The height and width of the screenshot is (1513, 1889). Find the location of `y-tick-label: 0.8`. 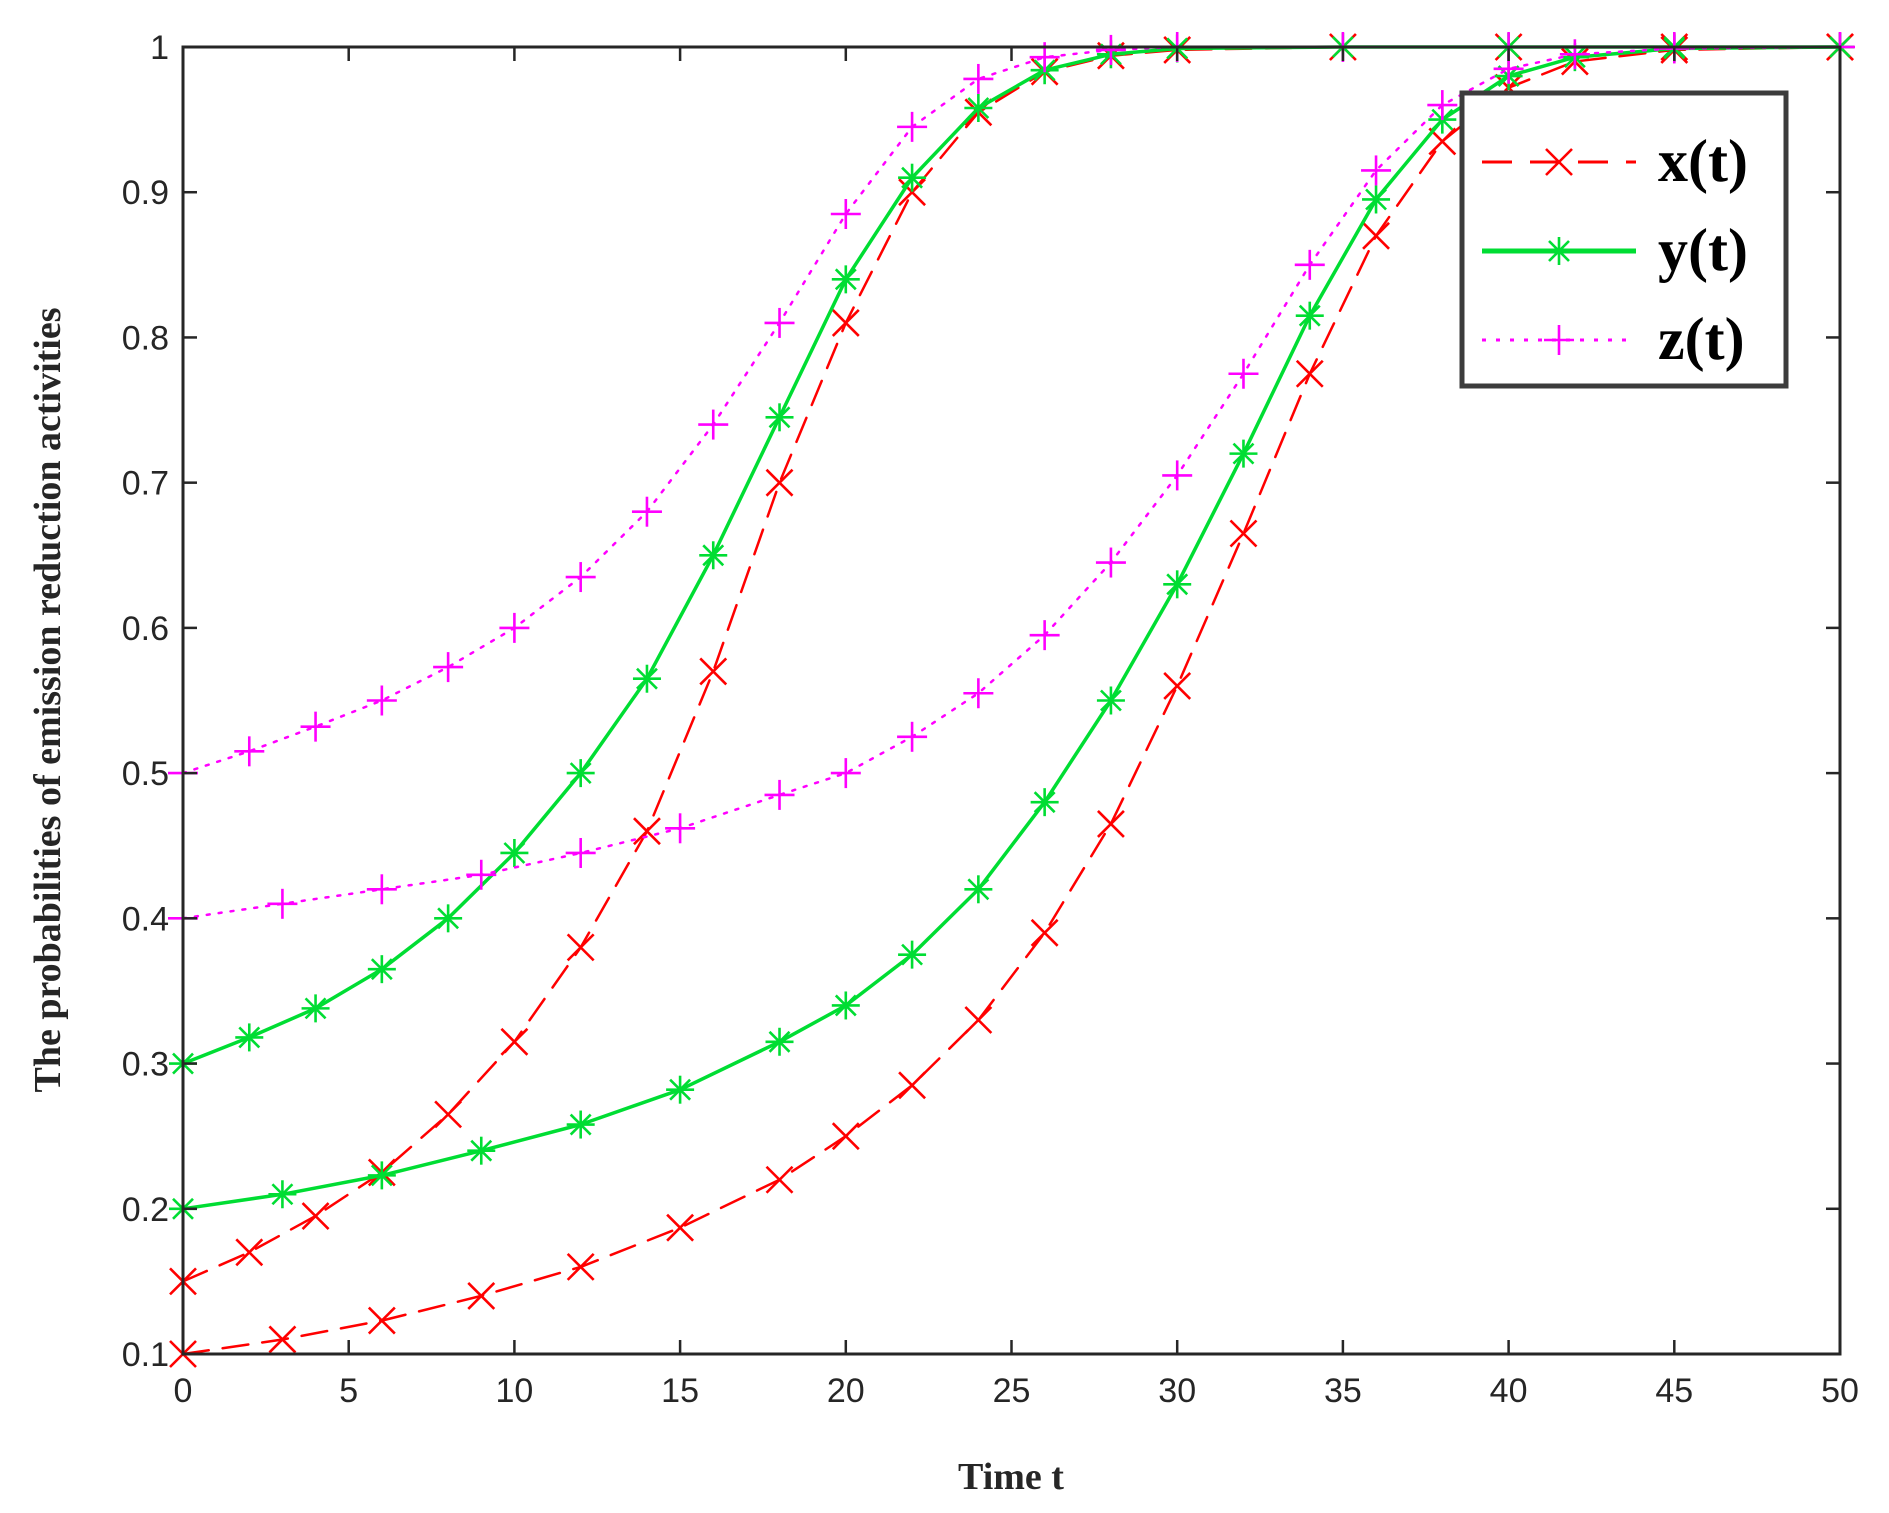

y-tick-label: 0.8 is located at coordinates (145, 338).